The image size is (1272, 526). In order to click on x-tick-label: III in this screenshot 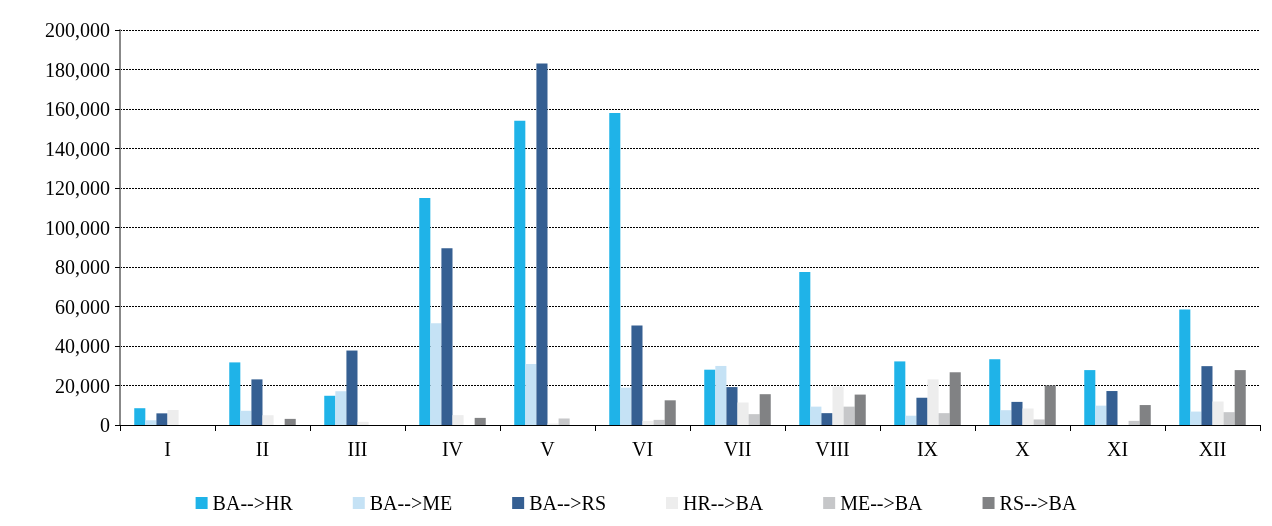, I will do `click(357, 449)`.